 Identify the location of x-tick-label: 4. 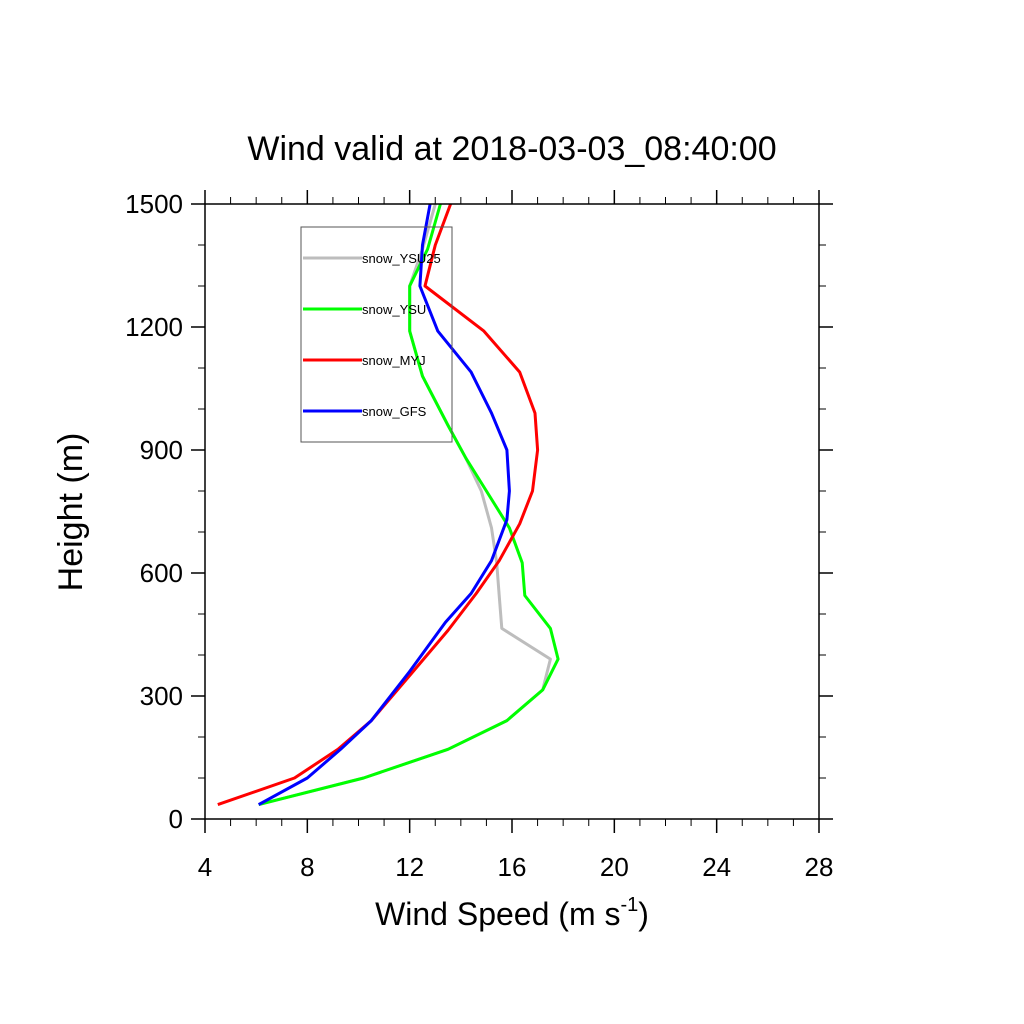
(205, 867).